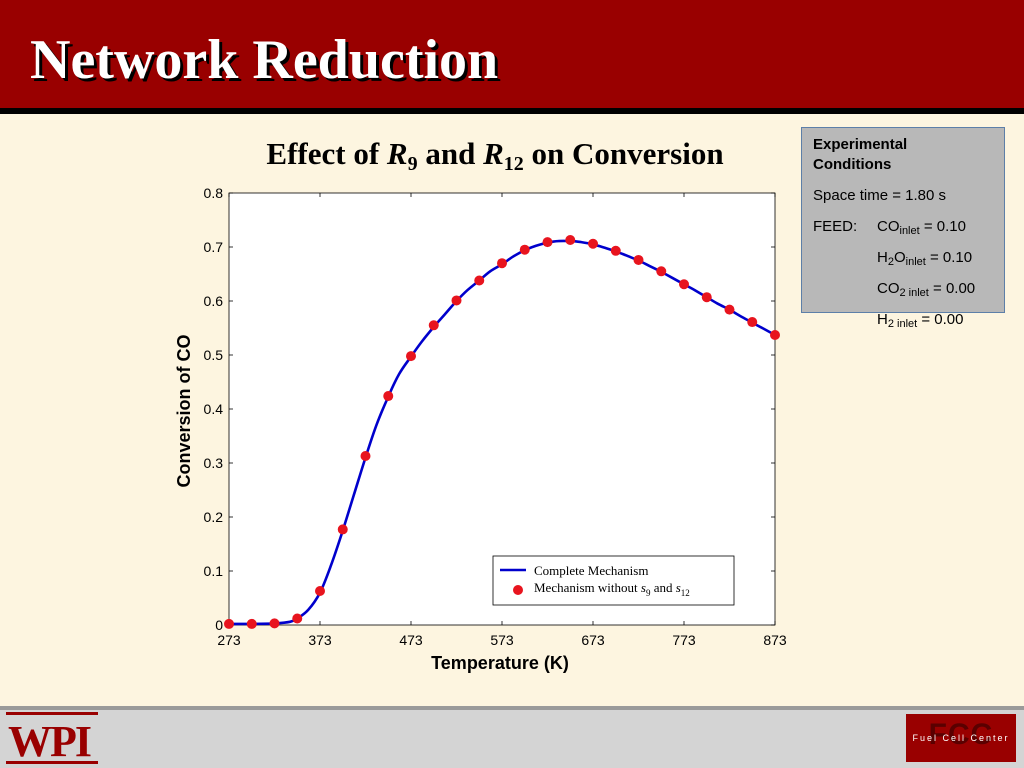  What do you see at coordinates (623, 153) in the screenshot?
I see `chart-title-suffix: on Conversion` at bounding box center [623, 153].